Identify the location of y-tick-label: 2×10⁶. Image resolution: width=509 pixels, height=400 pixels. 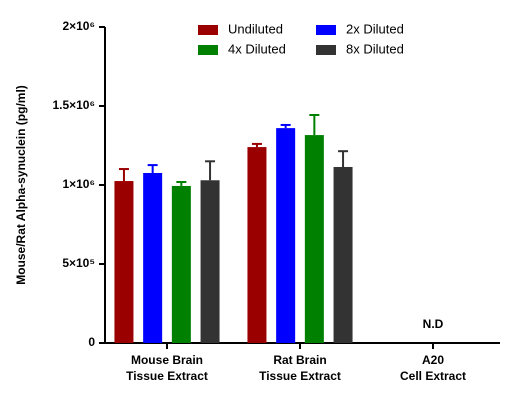
(78, 26).